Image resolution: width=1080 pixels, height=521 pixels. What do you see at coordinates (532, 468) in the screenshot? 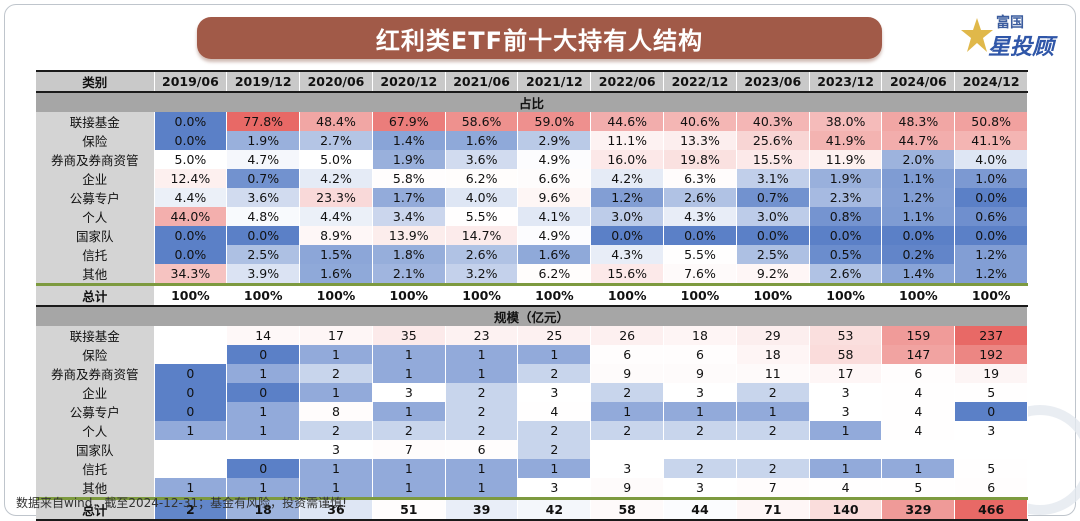
I see `table-row: 信托 0 1 1 1 1 3 2 2 1 1 5` at bounding box center [532, 468].